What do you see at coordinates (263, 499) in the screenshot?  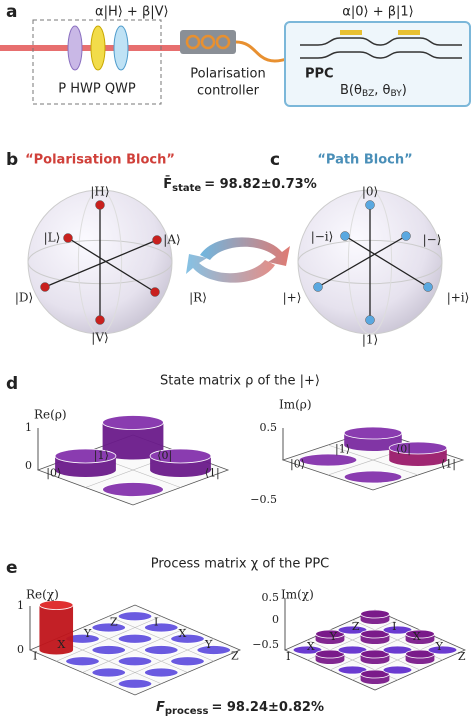 I see `z-tick-label: −0.5` at bounding box center [263, 499].